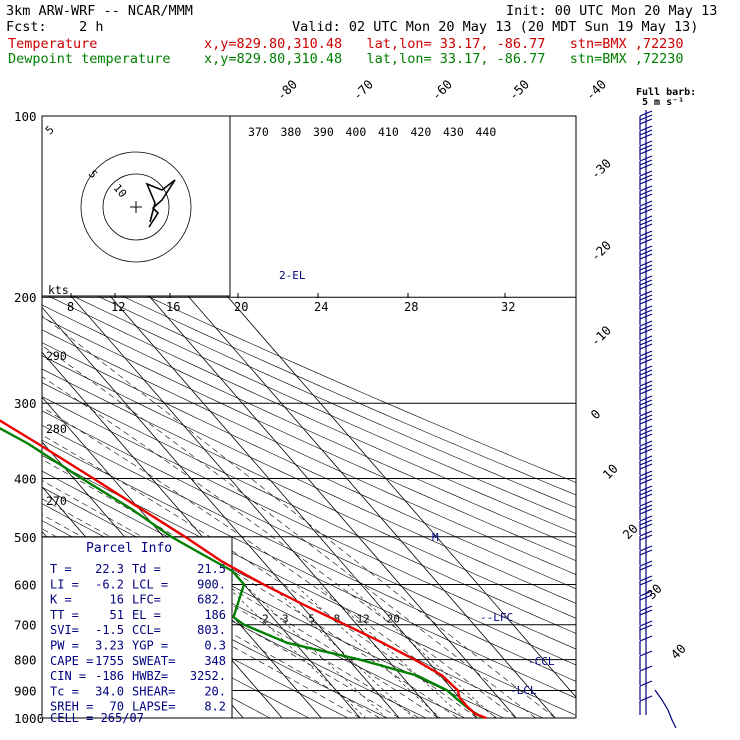  I want to click on parcel-field-value: 21.5, so click(211, 569).